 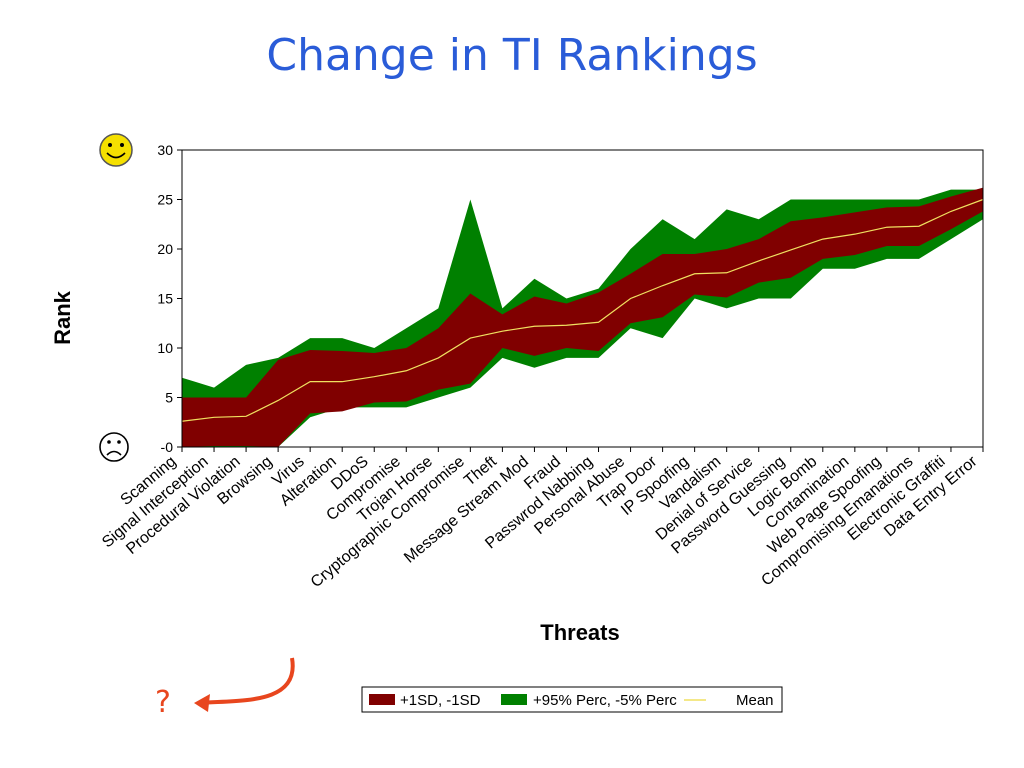 What do you see at coordinates (163, 702) in the screenshot?
I see `question-mark: ?` at bounding box center [163, 702].